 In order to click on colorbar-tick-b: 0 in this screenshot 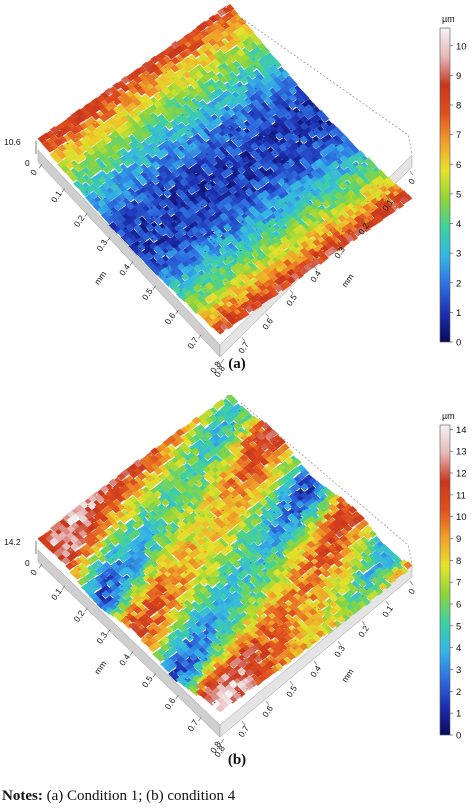, I will do `click(458, 736)`.